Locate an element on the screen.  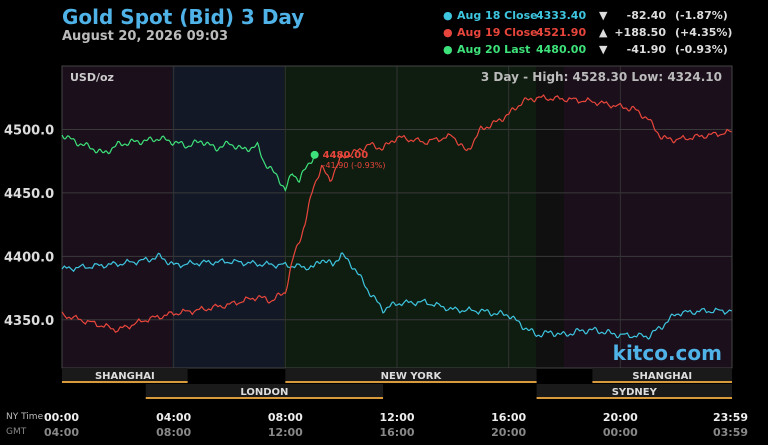
legend-value: 4521.90 is located at coordinates (561, 32).